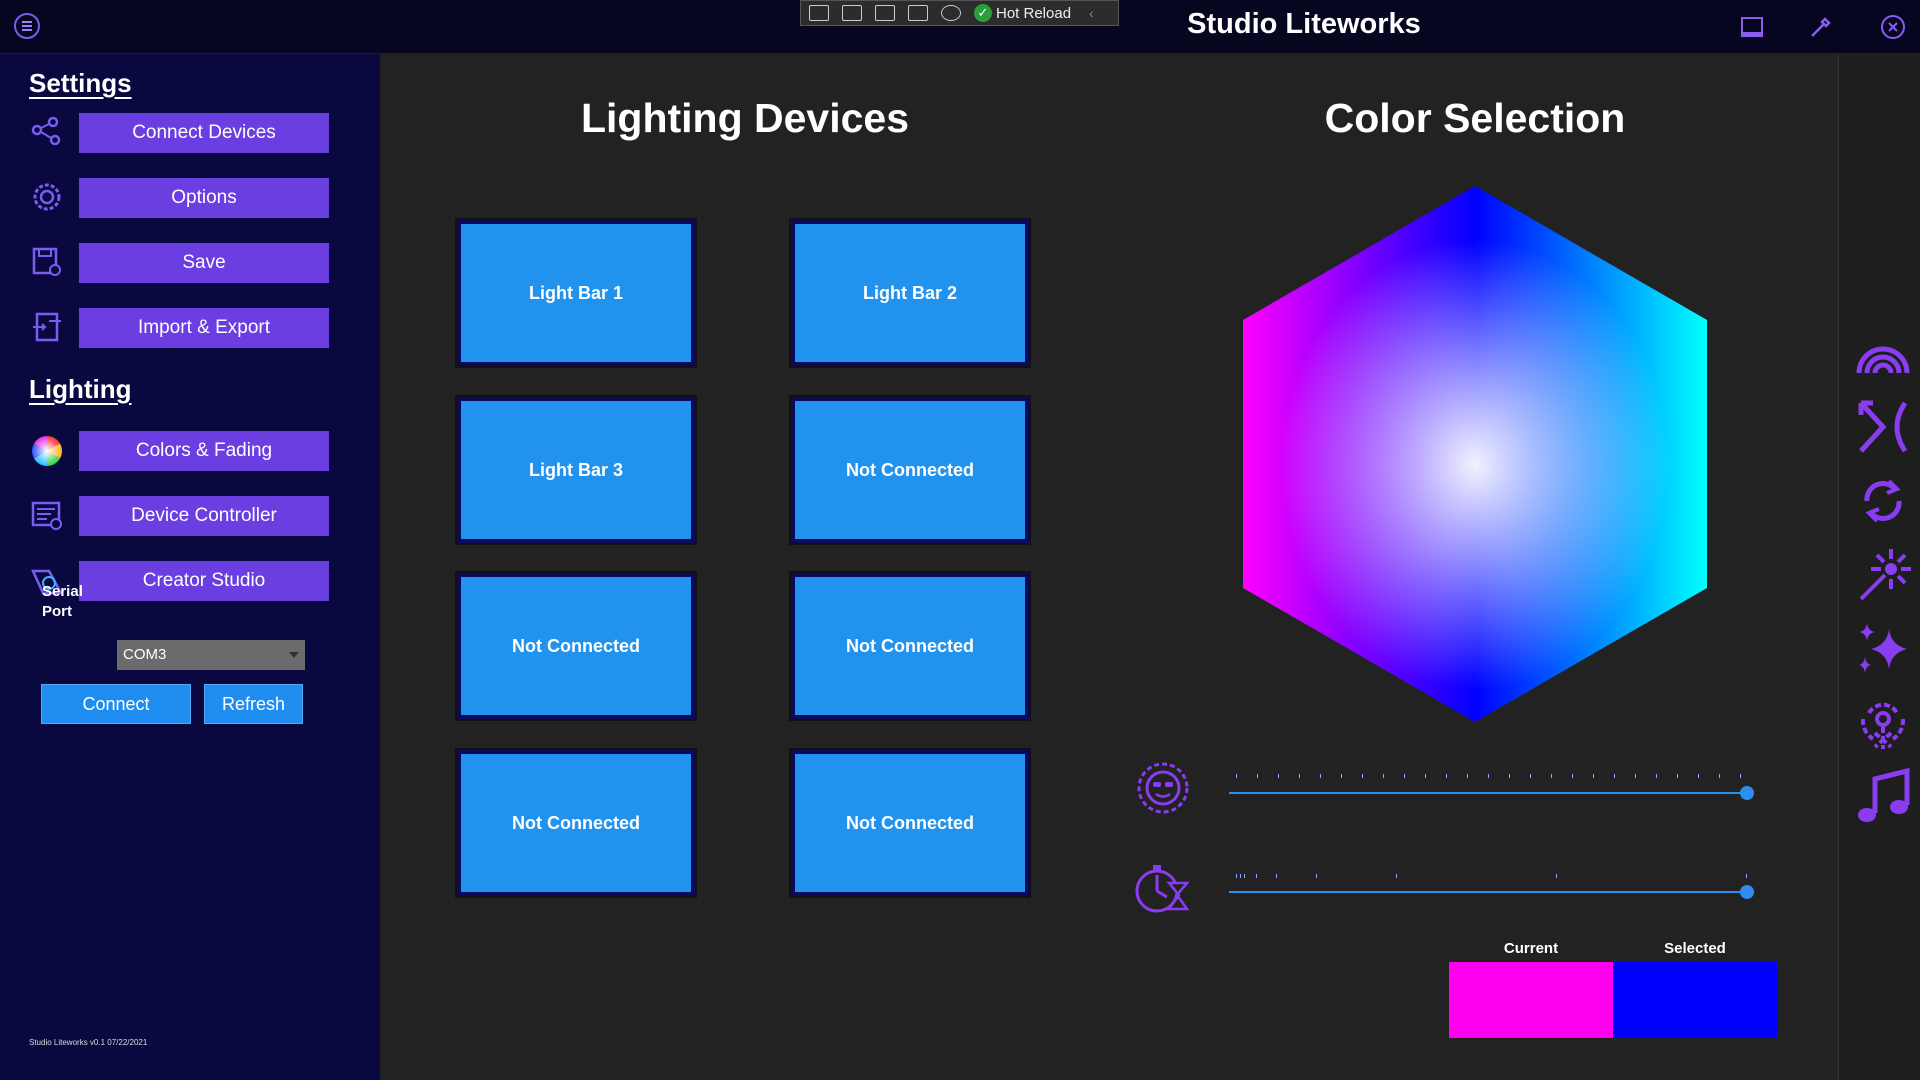  What do you see at coordinates (47, 132) in the screenshot?
I see `share-nodes-icon` at bounding box center [47, 132].